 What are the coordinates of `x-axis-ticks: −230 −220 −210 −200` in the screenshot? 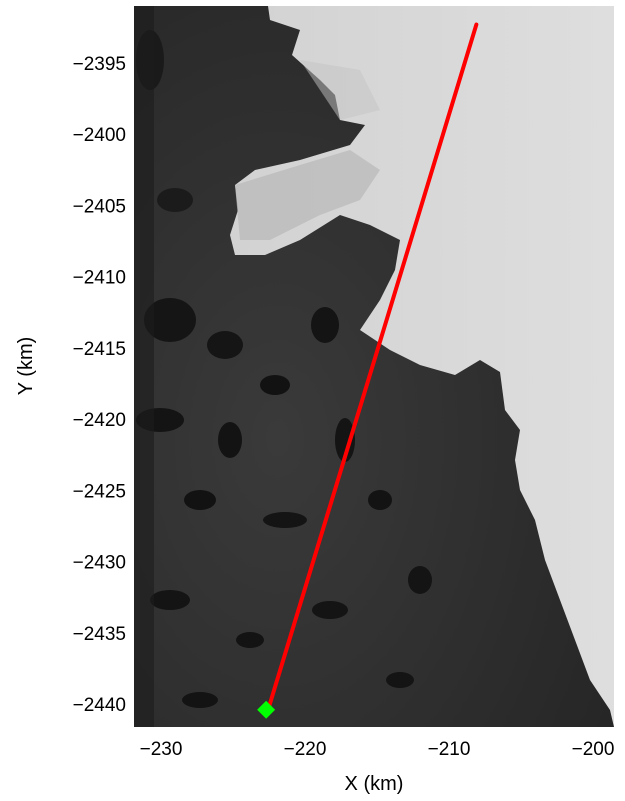 It's located at (377, 749).